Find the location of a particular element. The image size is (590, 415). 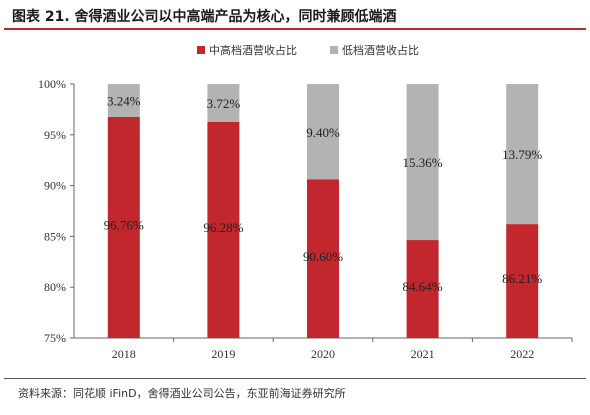

y-tick-label: 85% is located at coordinates (55, 236).